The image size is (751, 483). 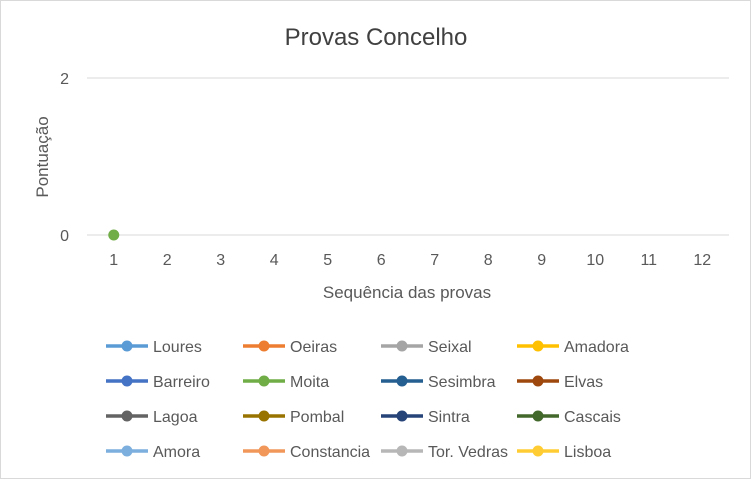 I want to click on legend-label: Constancia, so click(x=330, y=452).